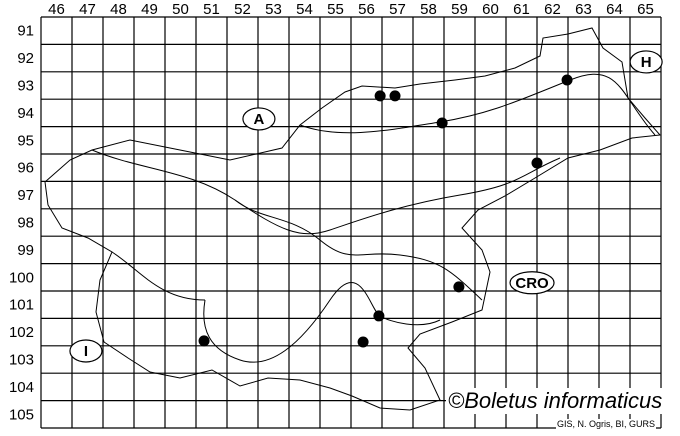 This screenshot has height=436, width=680. Describe the element at coordinates (273, 9) in the screenshot. I see `column-label: 53` at that location.